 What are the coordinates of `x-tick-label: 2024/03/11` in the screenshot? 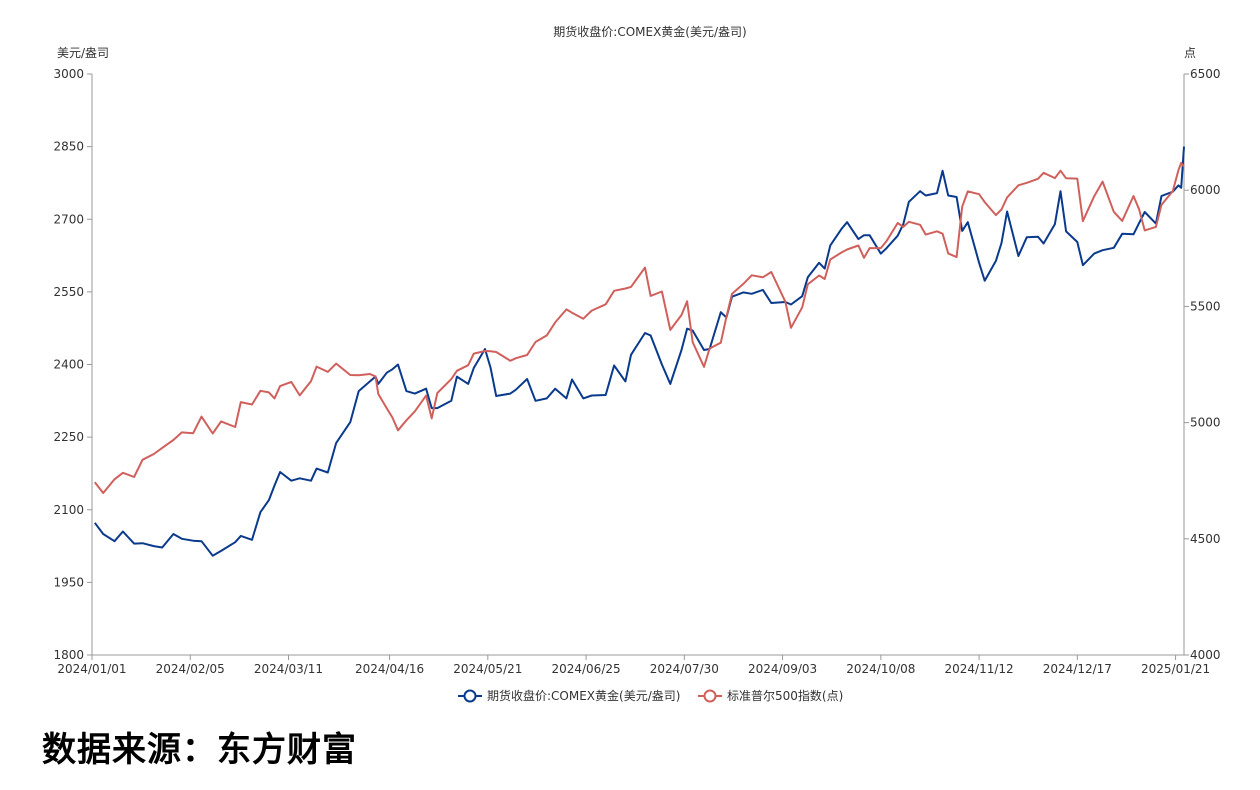 It's located at (288, 669).